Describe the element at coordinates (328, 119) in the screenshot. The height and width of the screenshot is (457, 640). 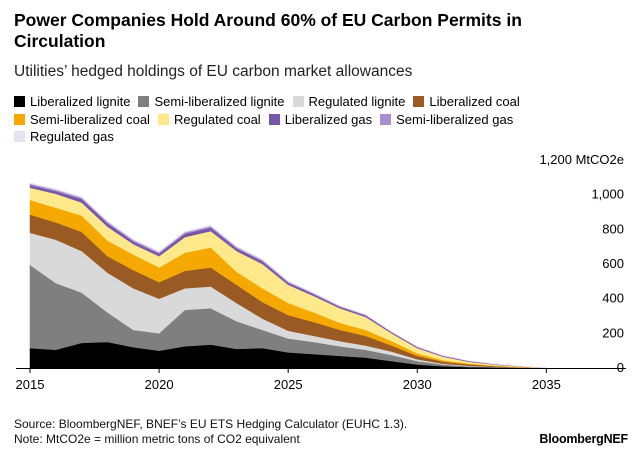
I see `legend-label: Liberalized gas` at that location.